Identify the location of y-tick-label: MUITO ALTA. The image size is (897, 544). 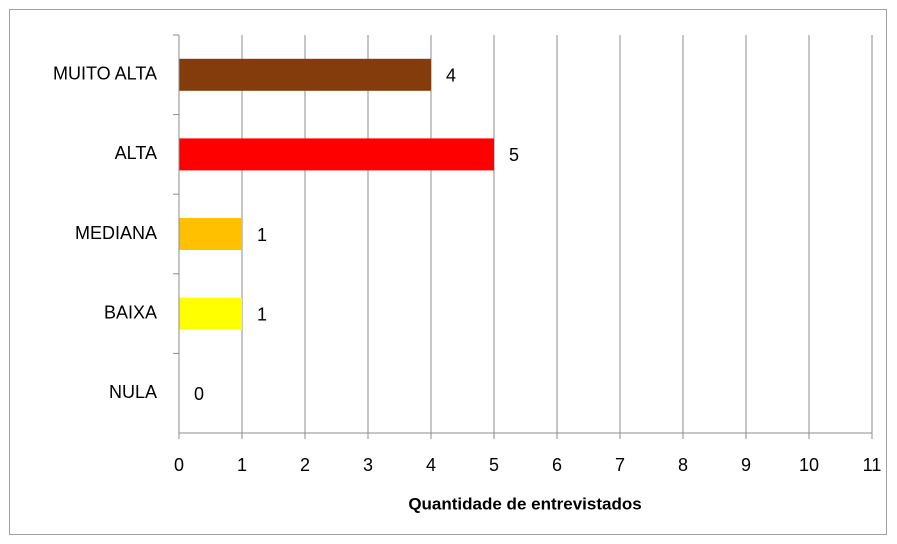
(105, 74).